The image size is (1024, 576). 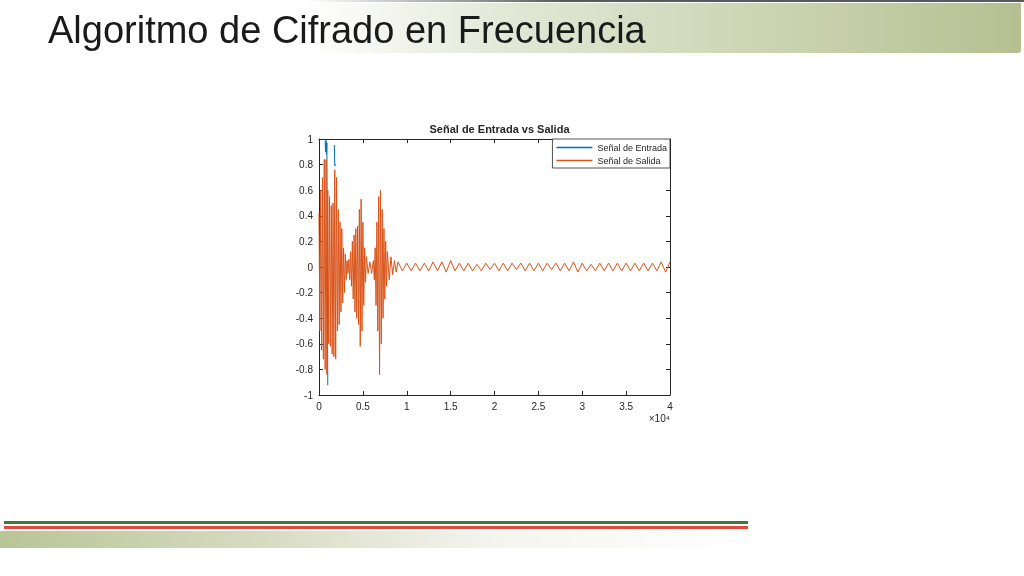 What do you see at coordinates (310, 139) in the screenshot?
I see `y-tick-label: 1` at bounding box center [310, 139].